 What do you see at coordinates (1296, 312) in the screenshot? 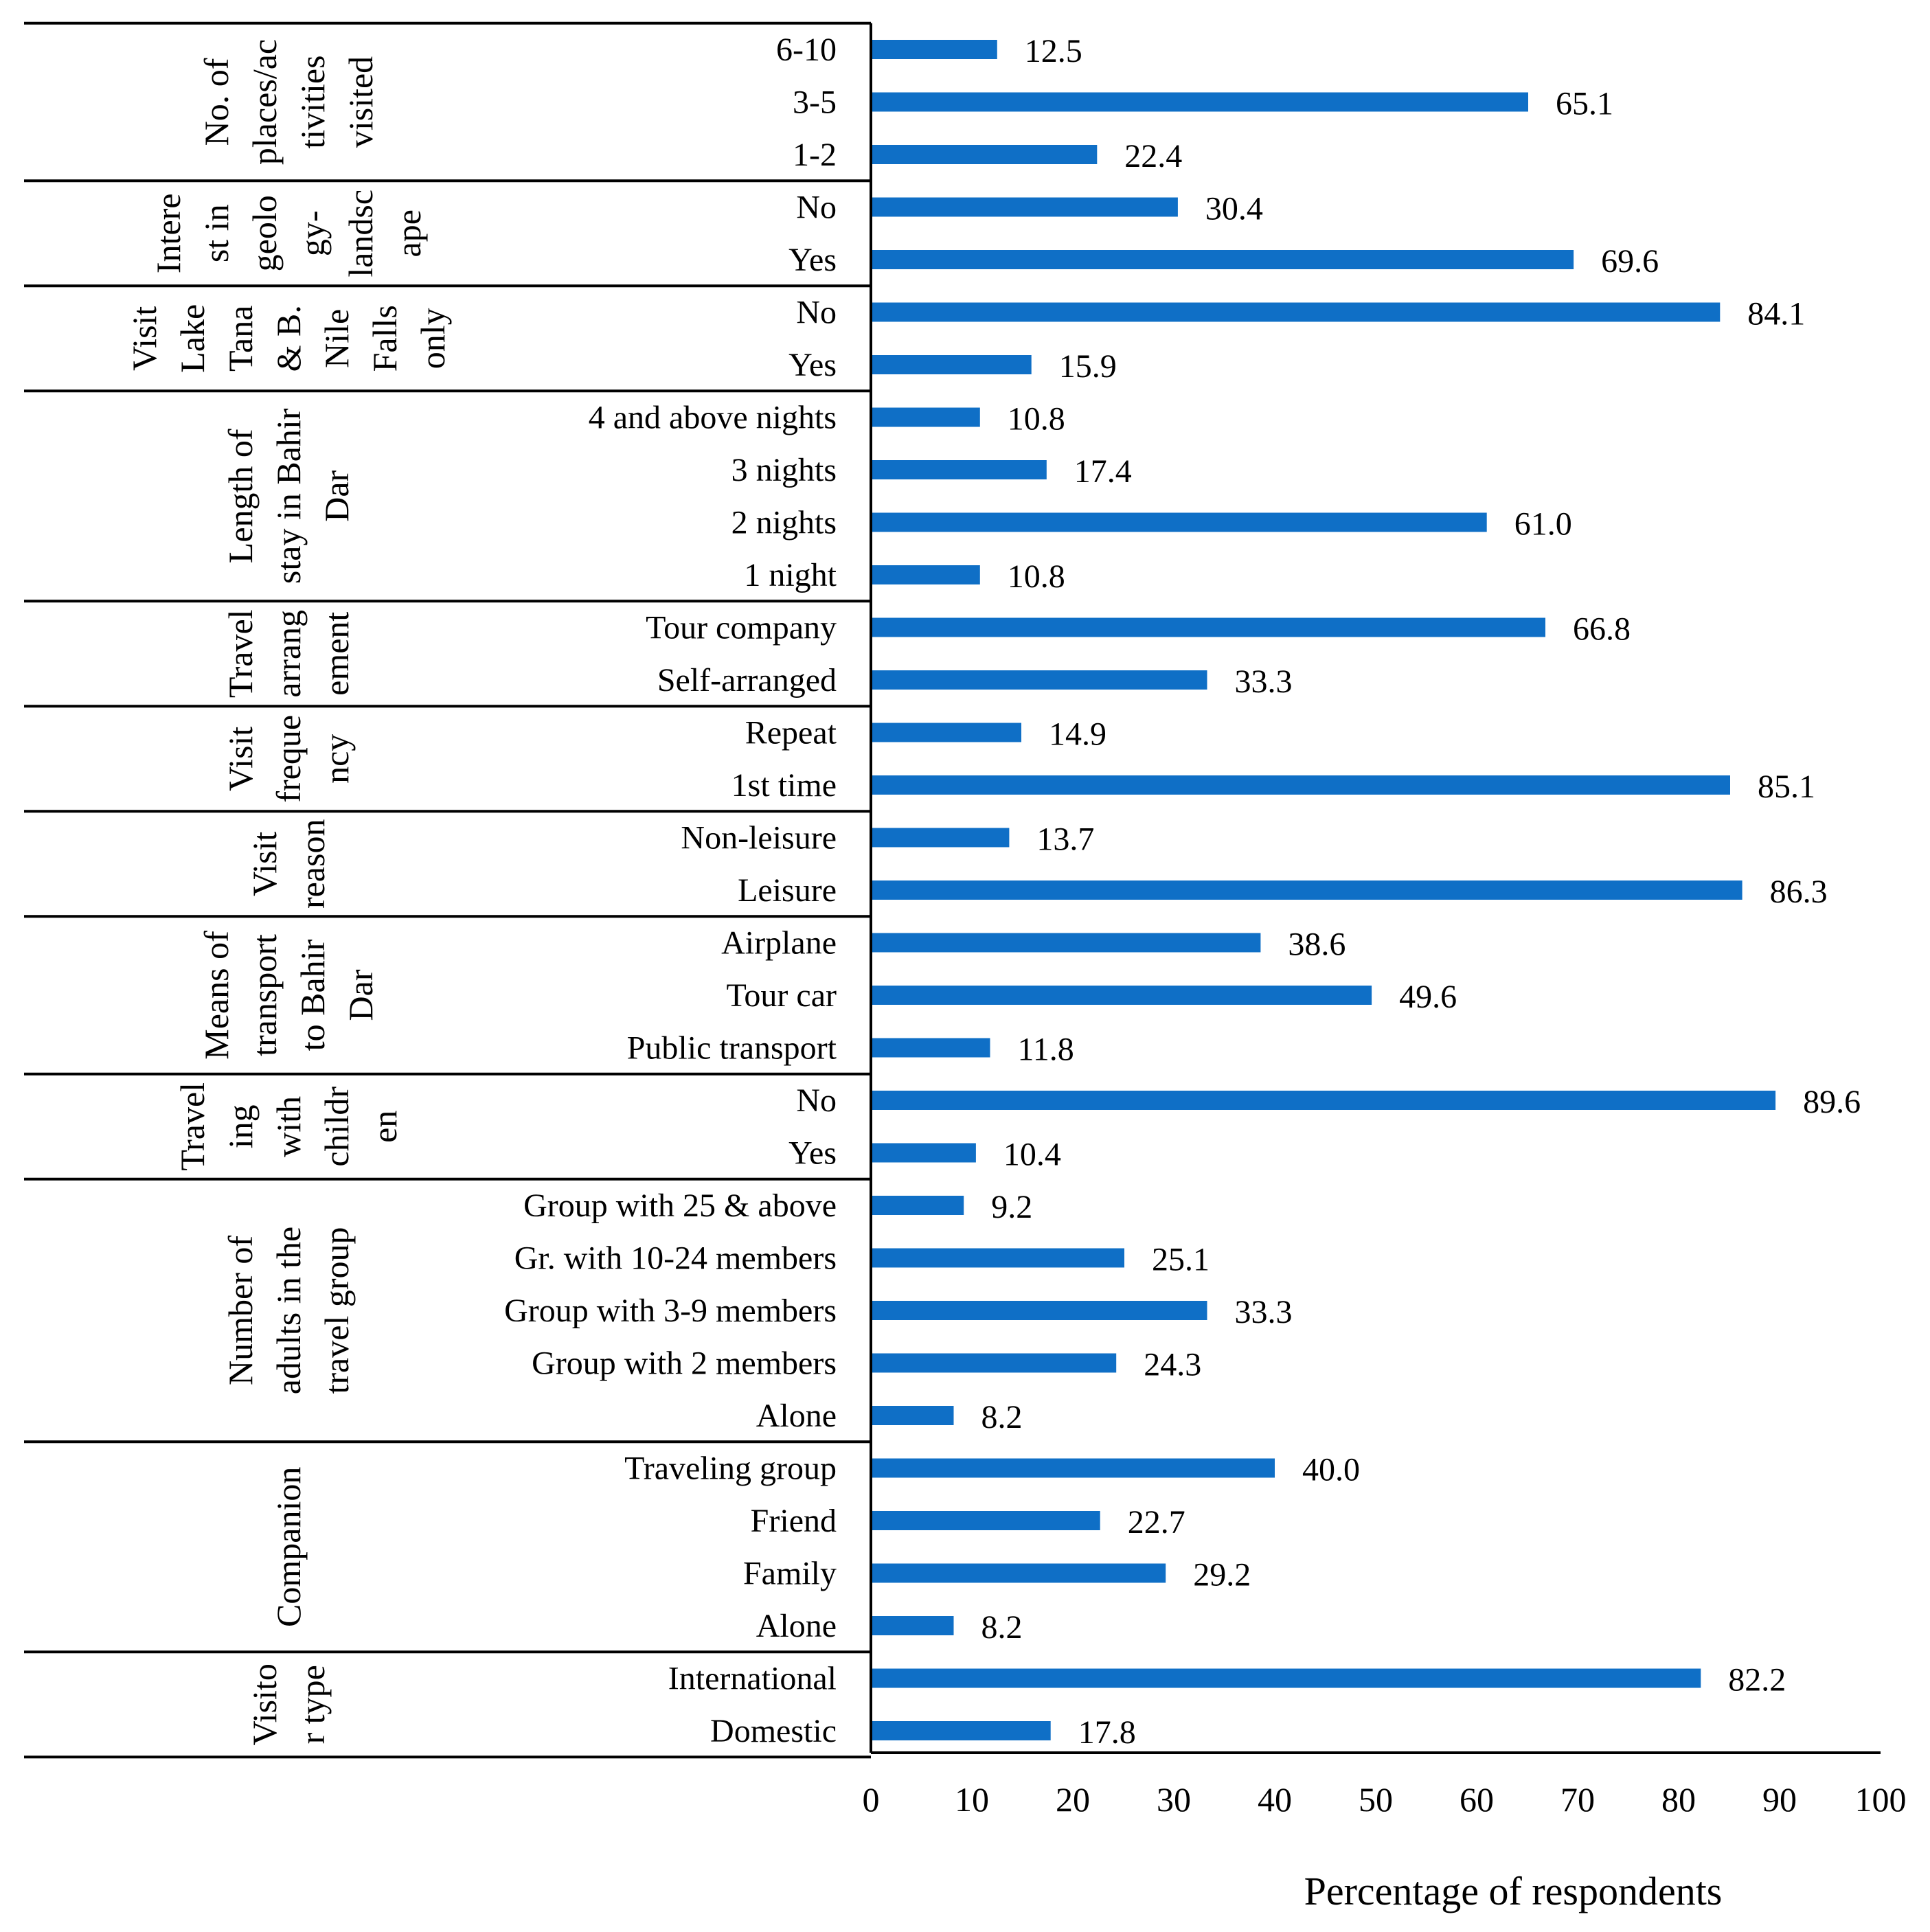
I see `bar-g2-i0` at bounding box center [1296, 312].